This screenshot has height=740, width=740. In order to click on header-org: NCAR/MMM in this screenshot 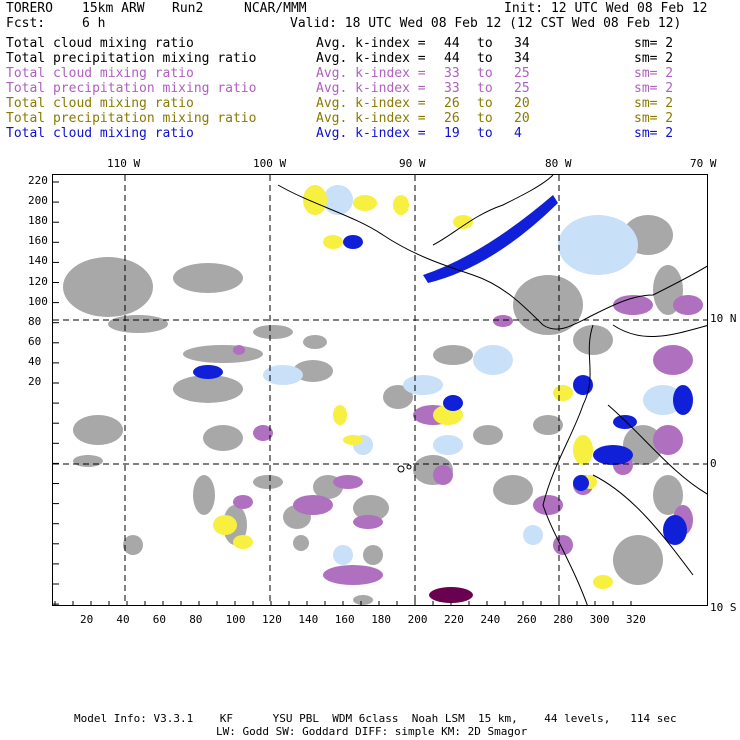, I will do `click(275, 8)`.